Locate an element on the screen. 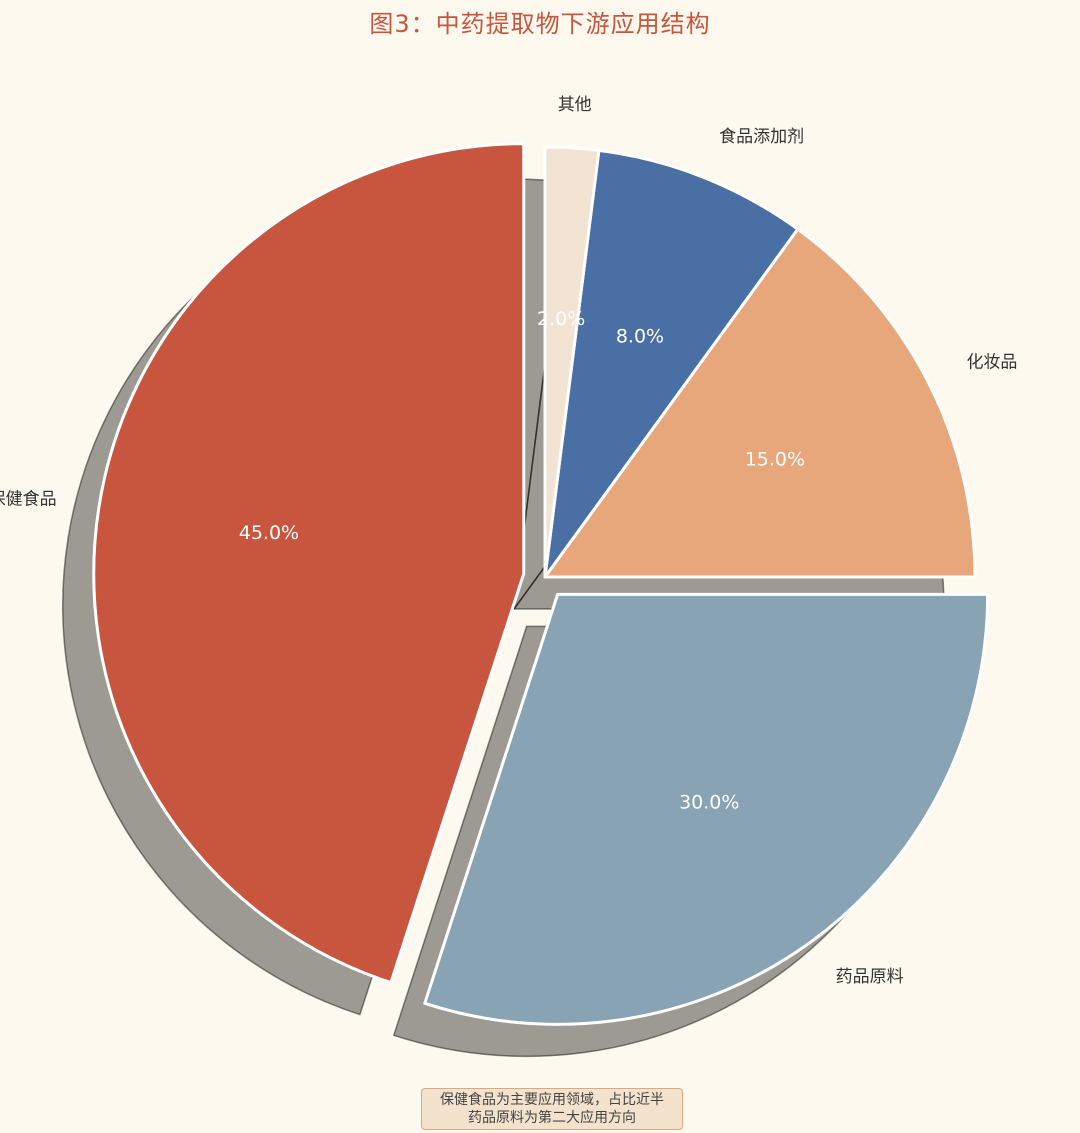  slice-3-wedge is located at coordinates (760, 403).